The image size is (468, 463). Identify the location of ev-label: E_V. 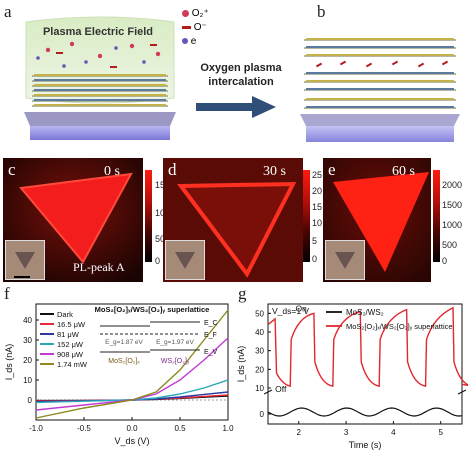
(211, 352).